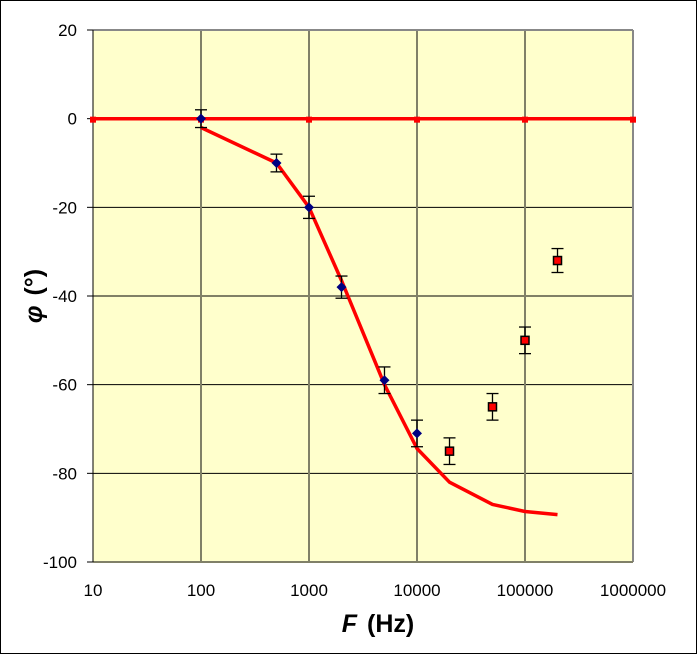 The width and height of the screenshot is (697, 654). Describe the element at coordinates (93, 590) in the screenshot. I see `x-tick-label: 10` at that location.